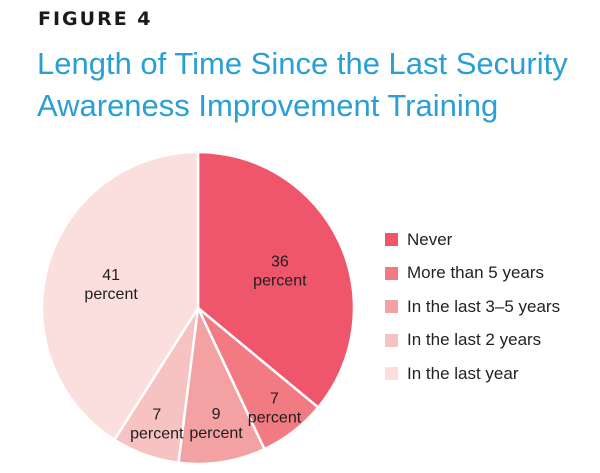  Describe the element at coordinates (472, 240) in the screenshot. I see `legend-item: Never` at that location.